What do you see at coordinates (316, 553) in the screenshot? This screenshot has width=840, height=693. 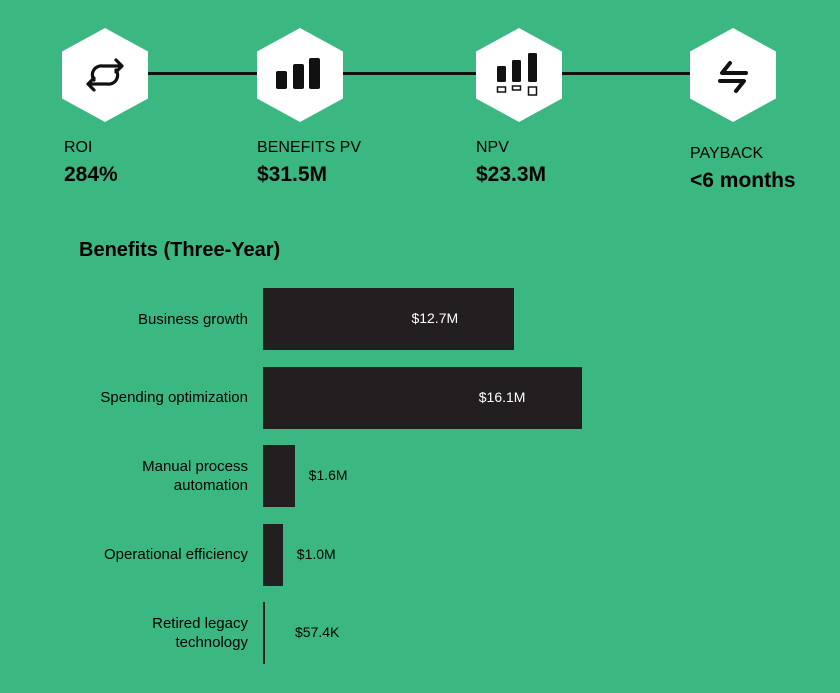 I see `data-label: $1.0M` at bounding box center [316, 553].